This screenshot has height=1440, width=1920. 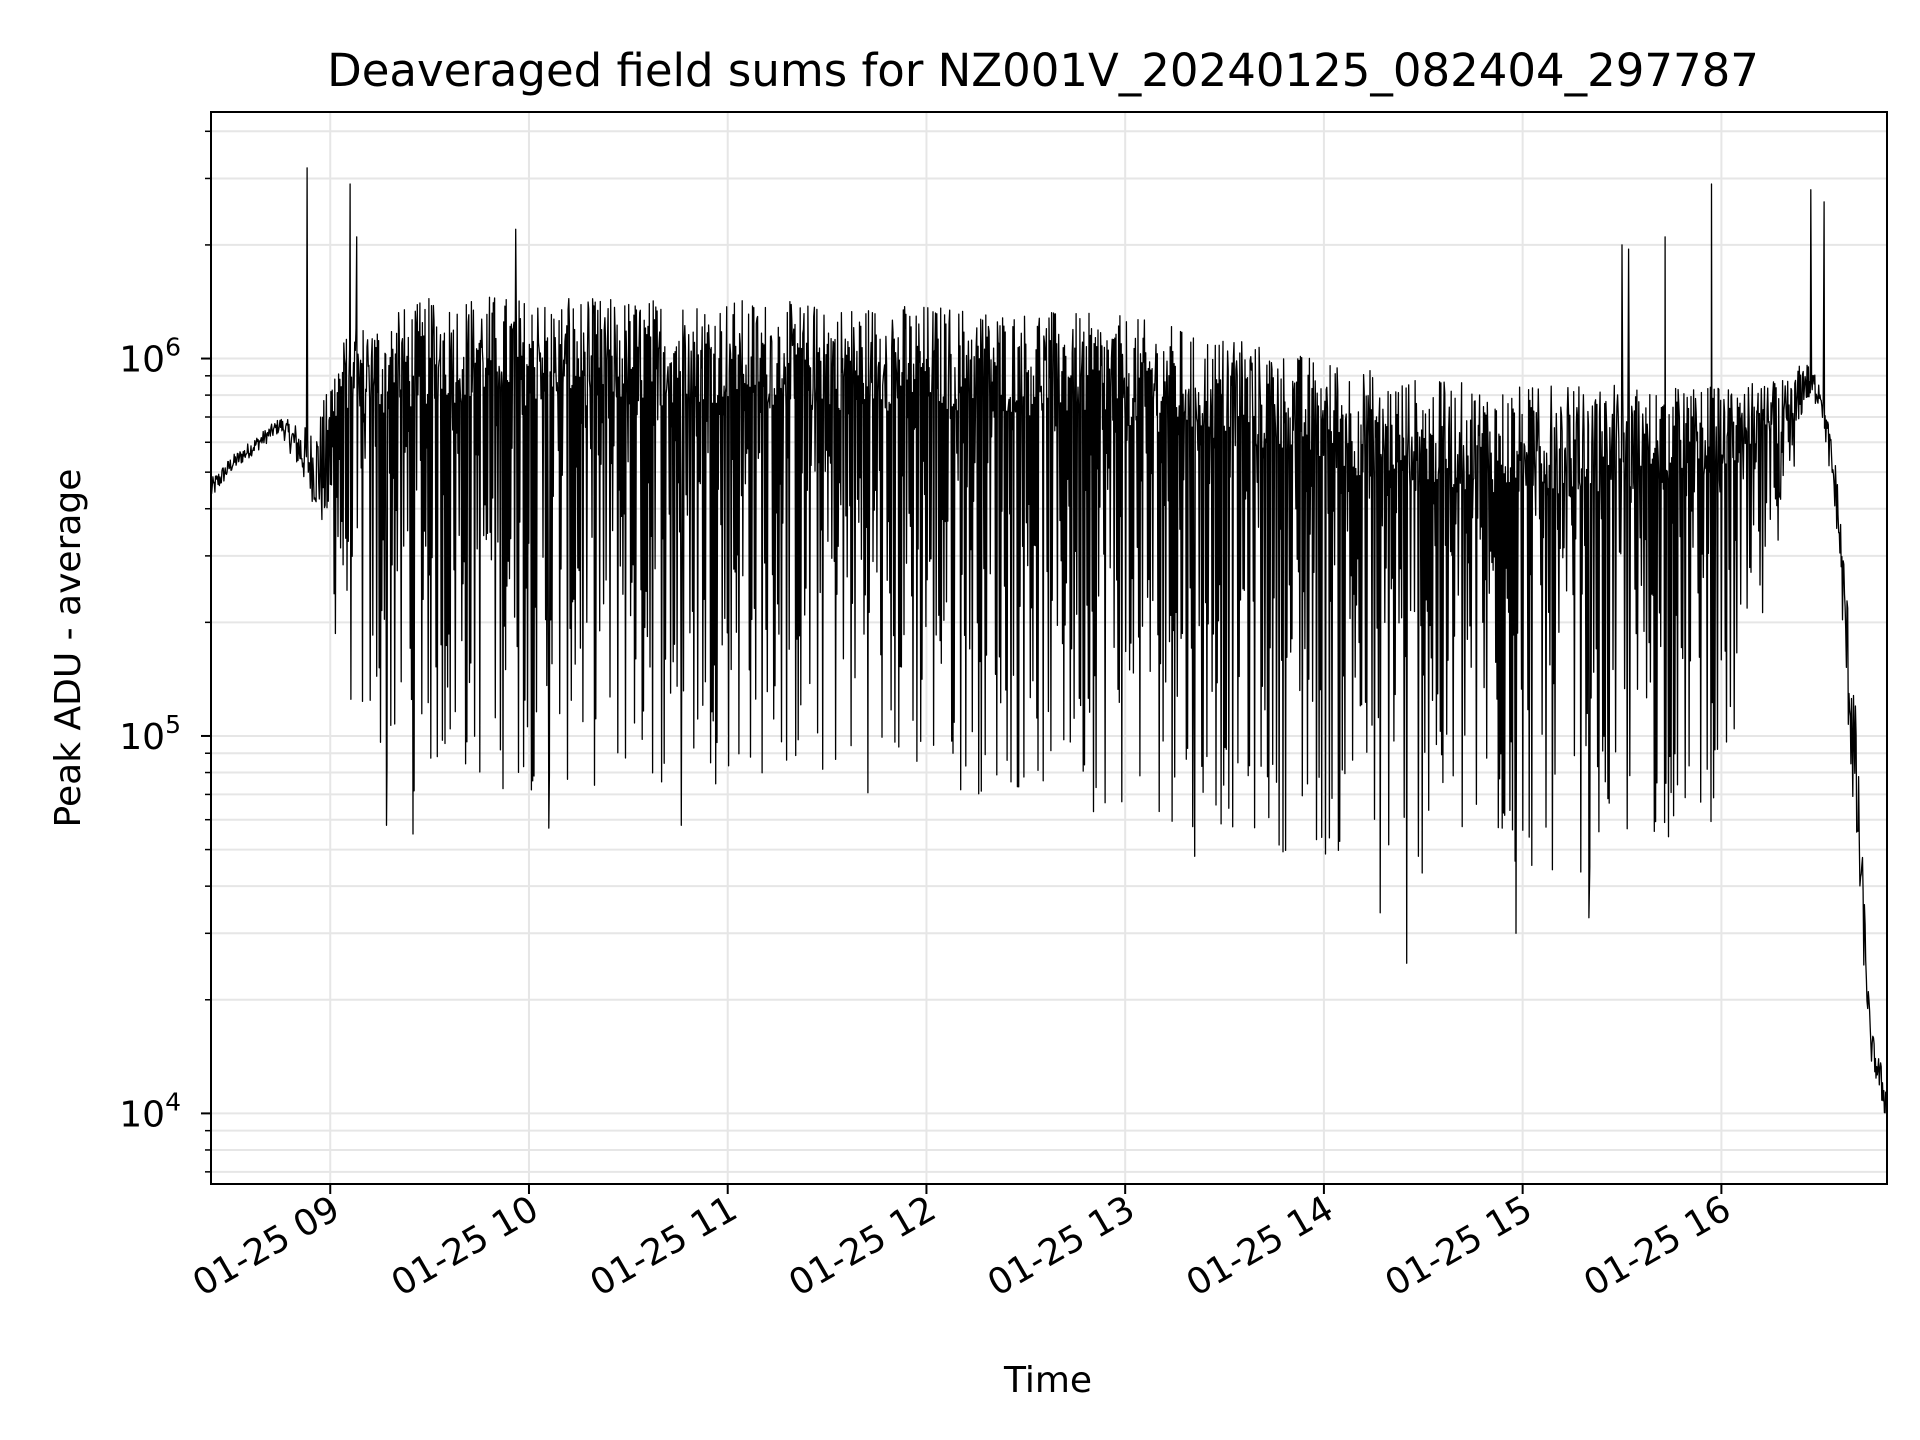 What do you see at coordinates (173, 1101) in the screenshot?
I see `y-tick-exponent: 4` at bounding box center [173, 1101].